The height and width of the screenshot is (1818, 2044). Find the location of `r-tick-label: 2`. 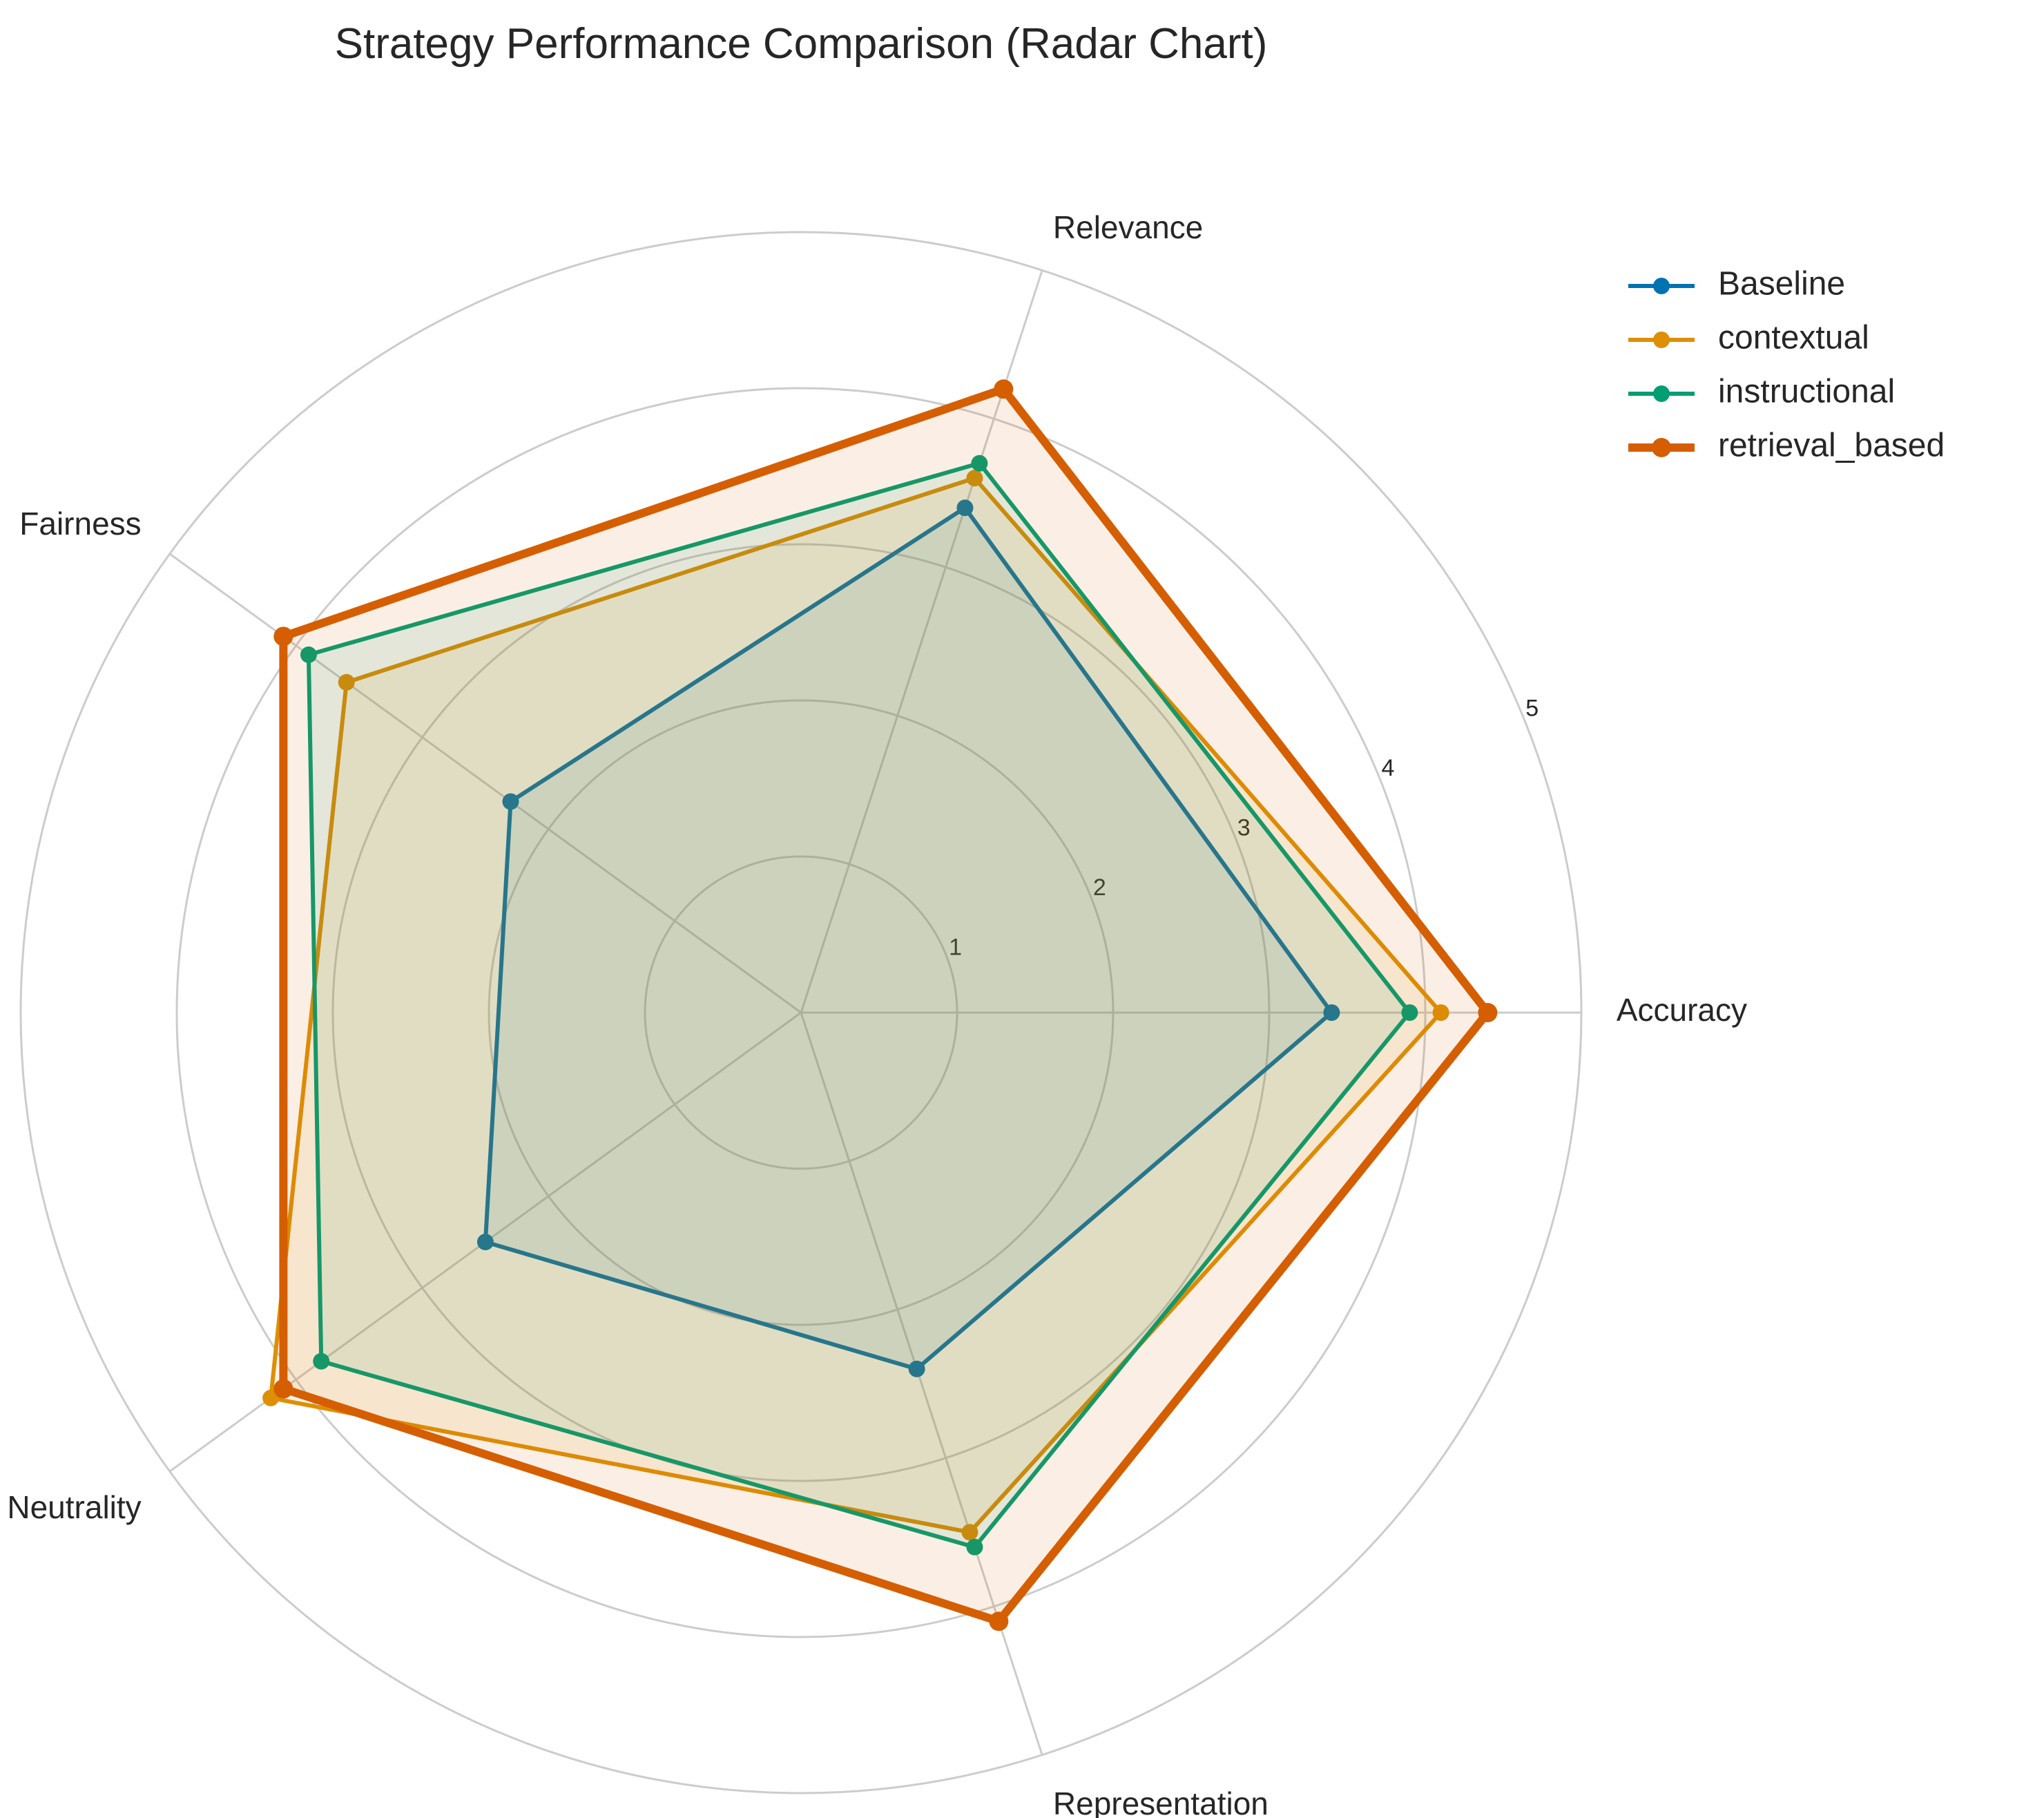

r-tick-label: 2 is located at coordinates (1099, 888).